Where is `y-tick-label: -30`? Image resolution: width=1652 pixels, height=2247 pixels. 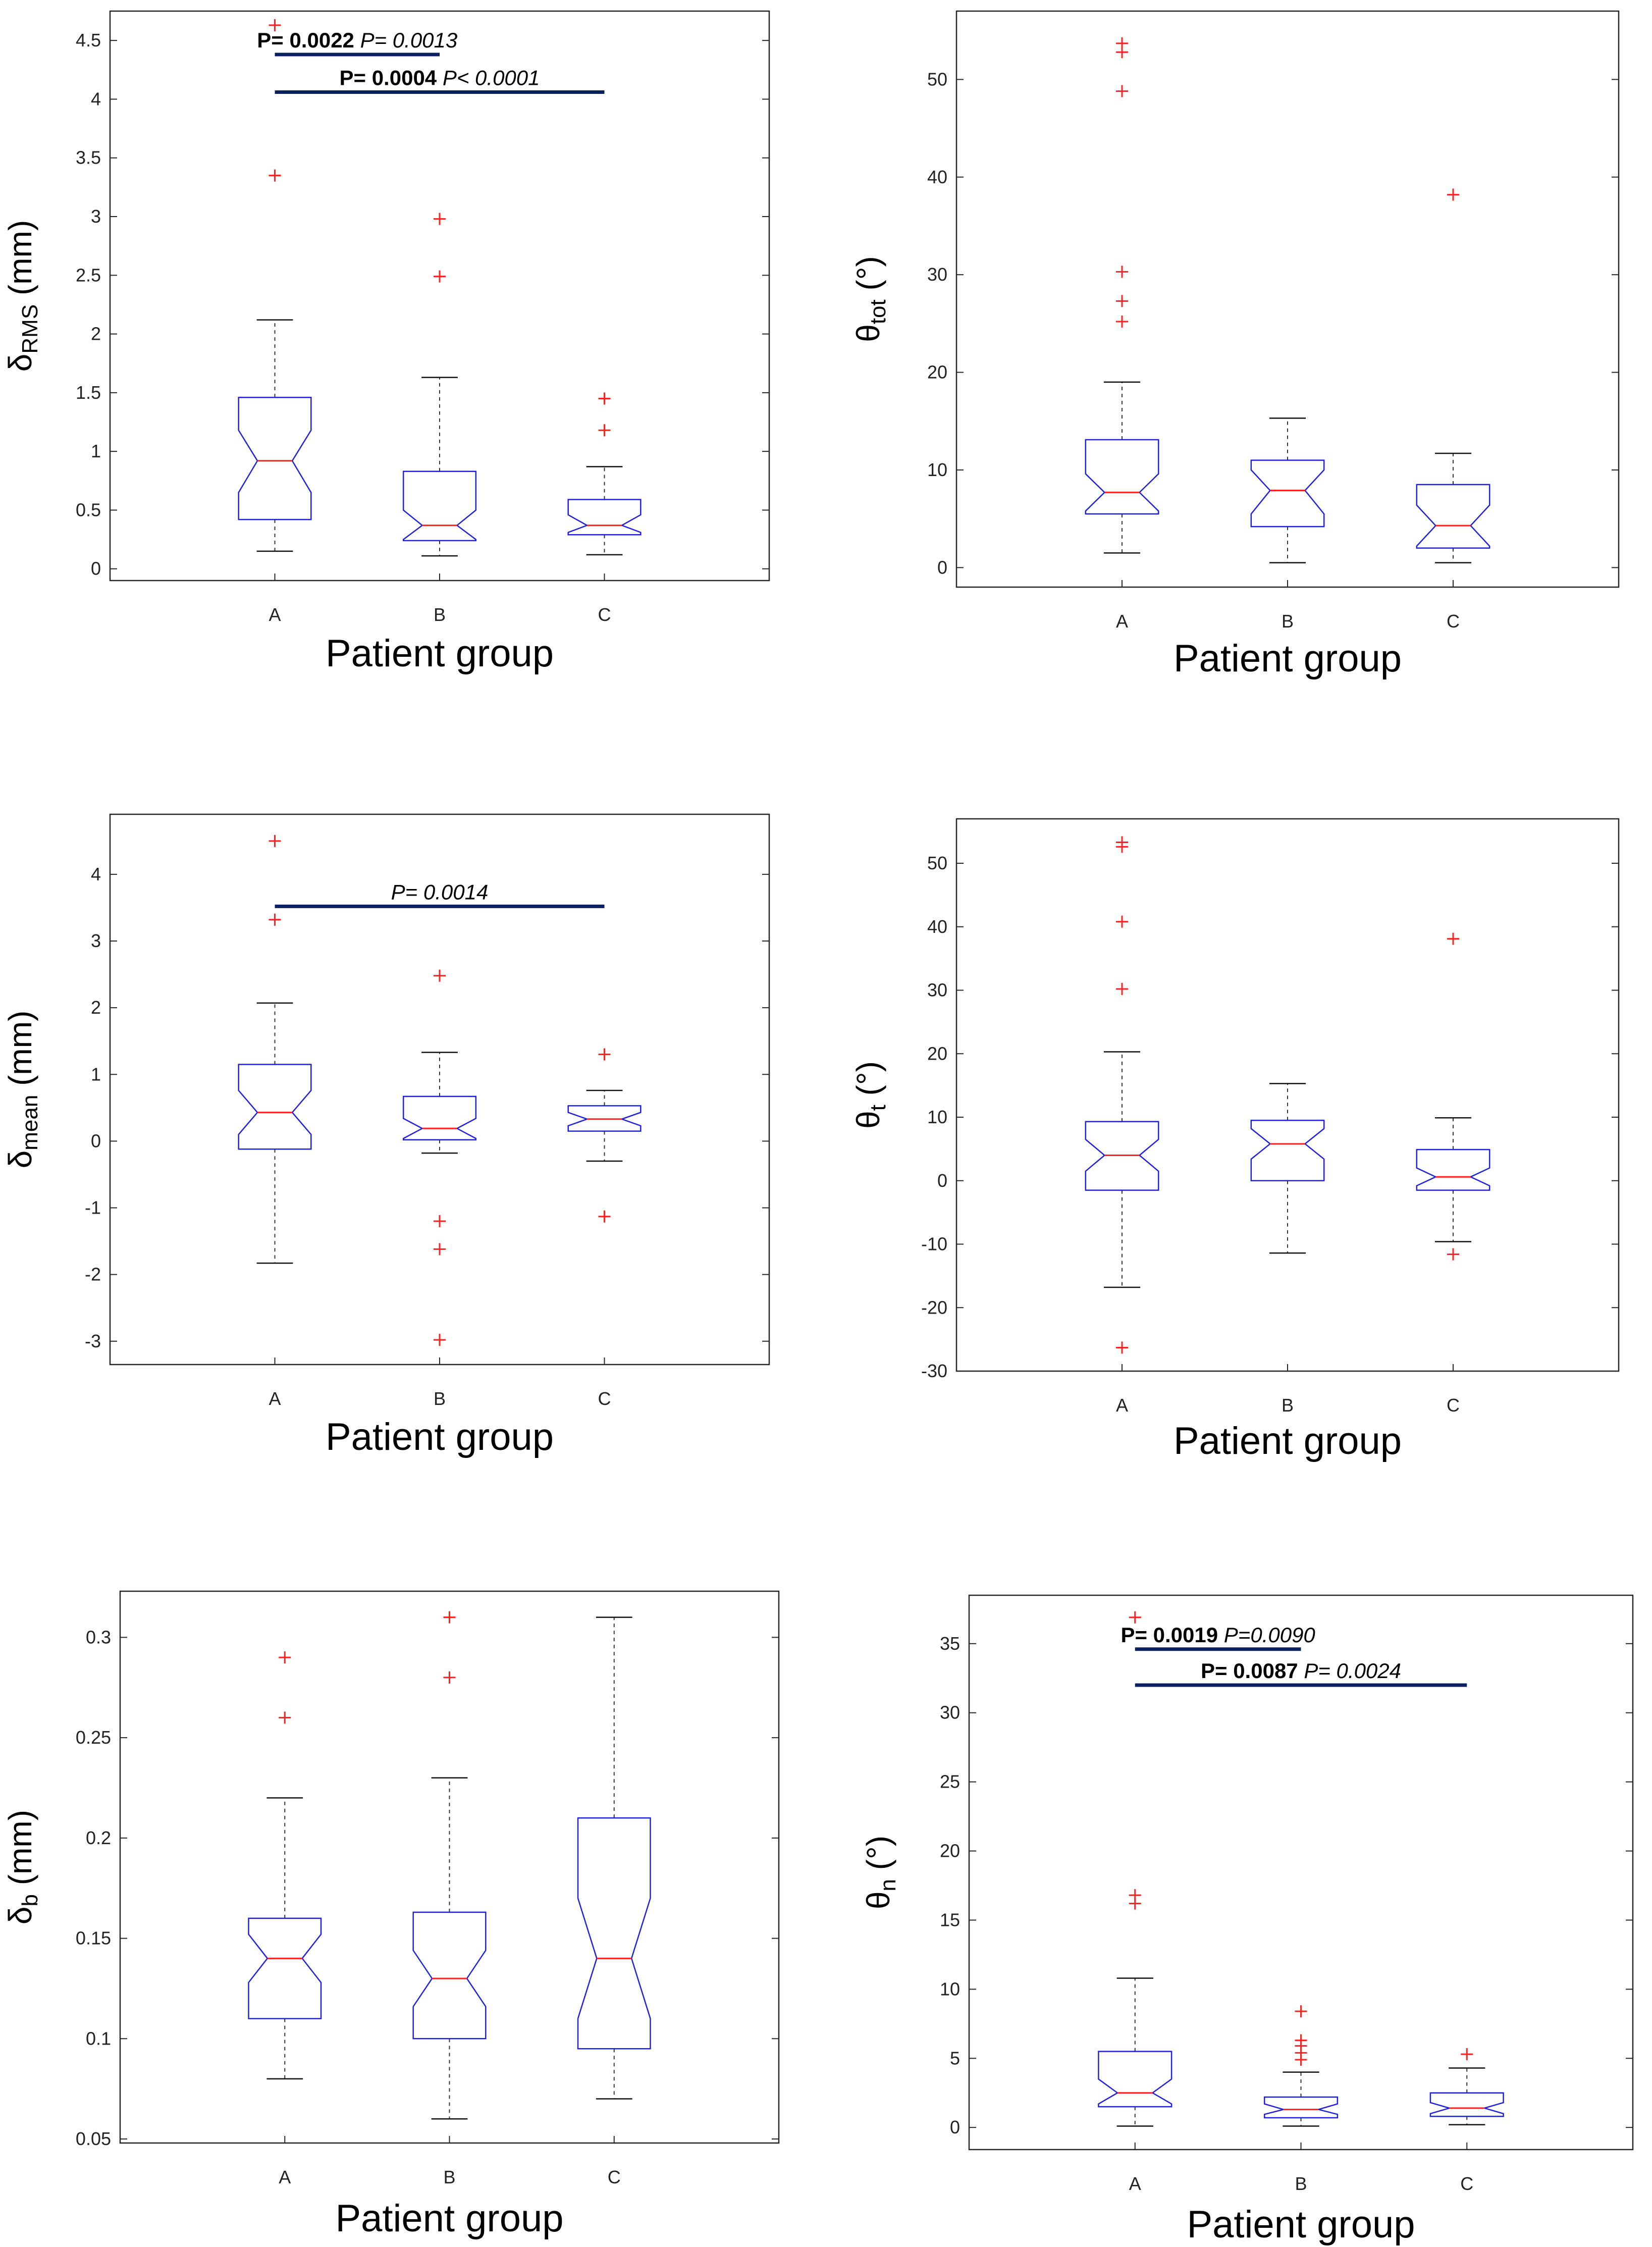 y-tick-label: -30 is located at coordinates (934, 1371).